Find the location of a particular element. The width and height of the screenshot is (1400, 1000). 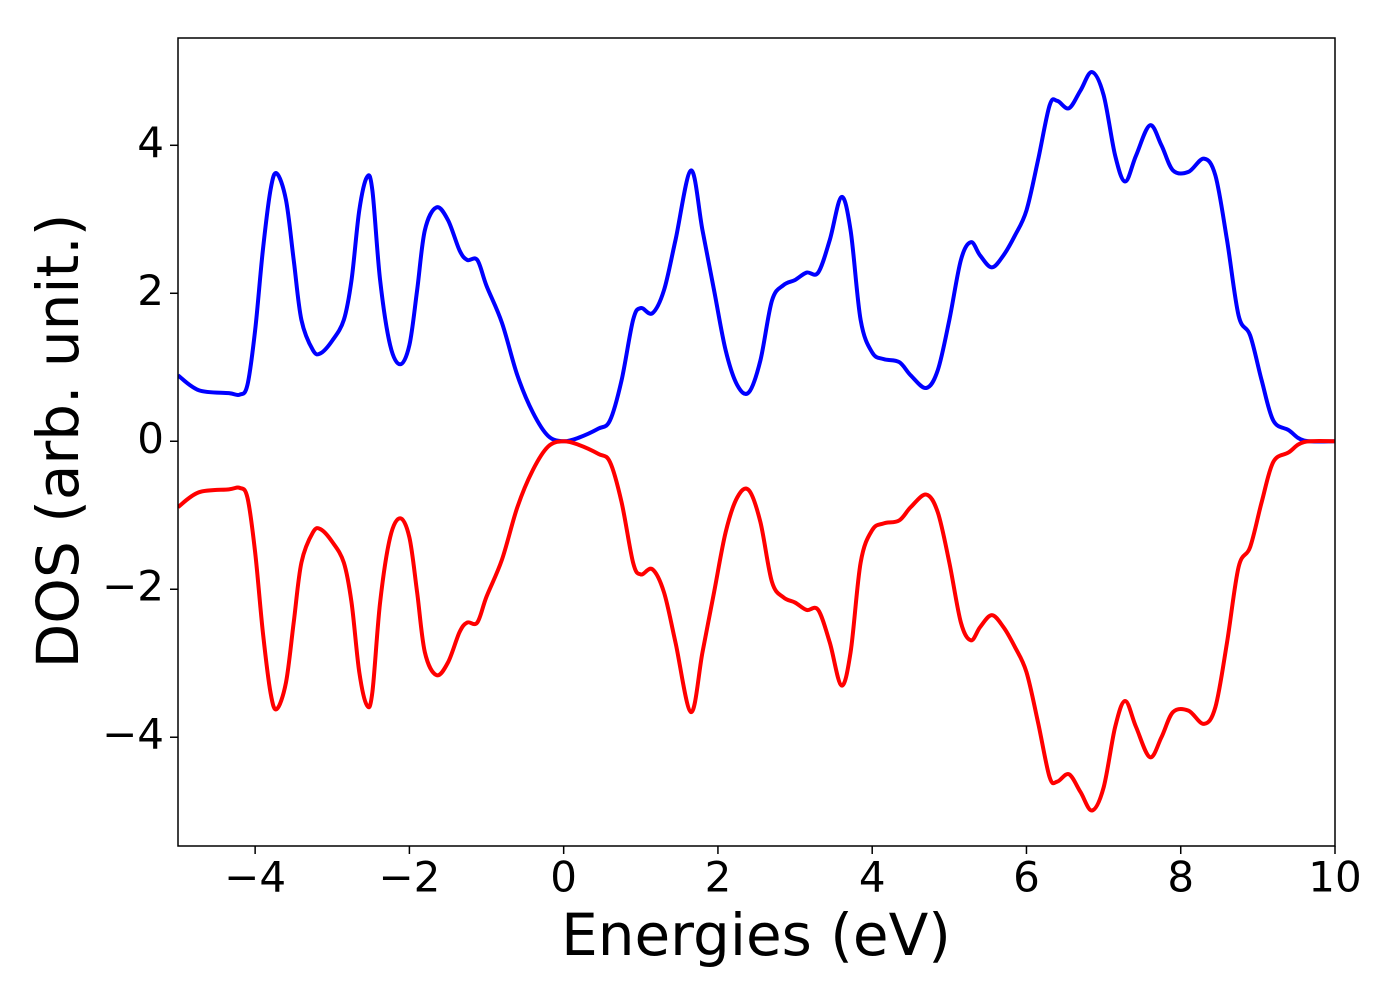

x-tick-label: −4 is located at coordinates (255, 877).